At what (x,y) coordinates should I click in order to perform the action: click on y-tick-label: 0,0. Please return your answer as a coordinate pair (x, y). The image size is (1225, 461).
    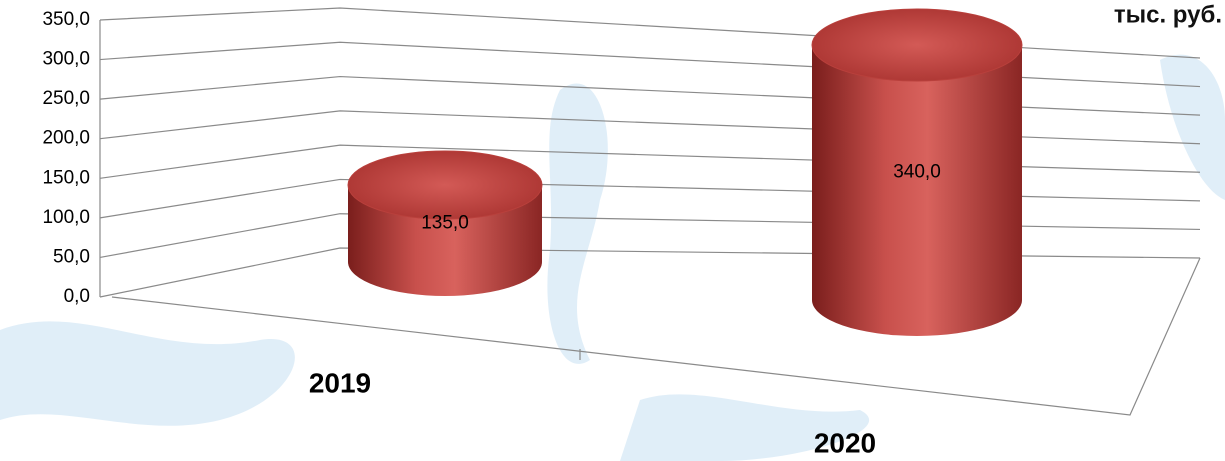
    Looking at the image, I should click on (77, 296).